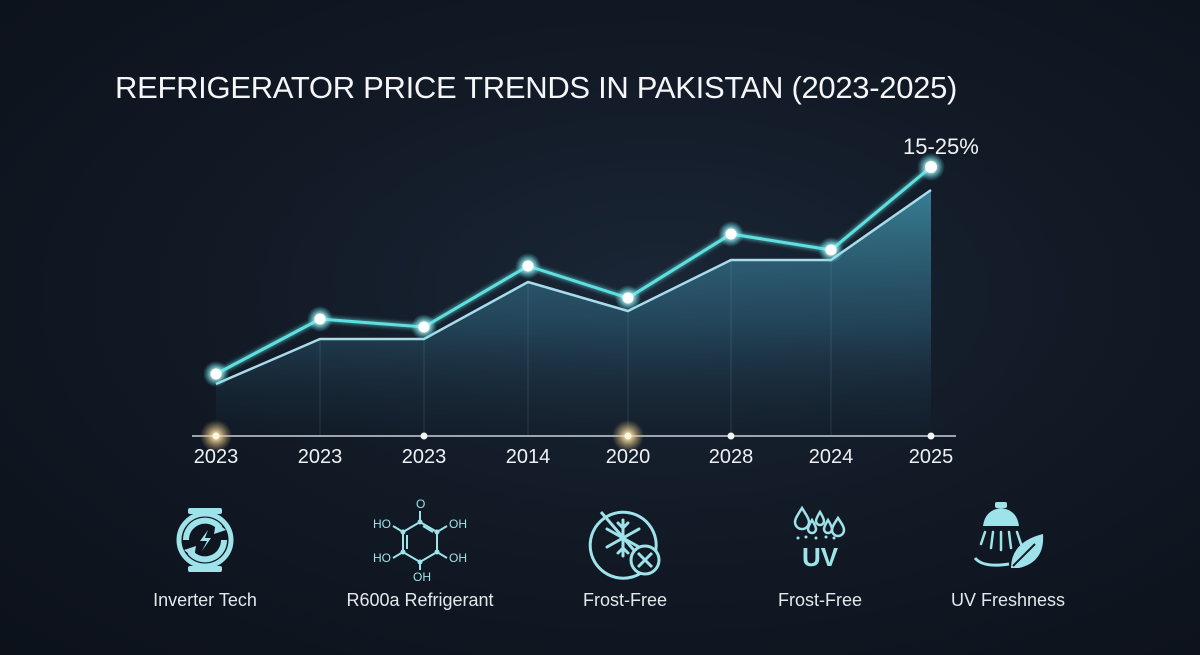 This screenshot has width=1200, height=655. I want to click on feature-frost-free-uv: UV Frost-Free, so click(820, 555).